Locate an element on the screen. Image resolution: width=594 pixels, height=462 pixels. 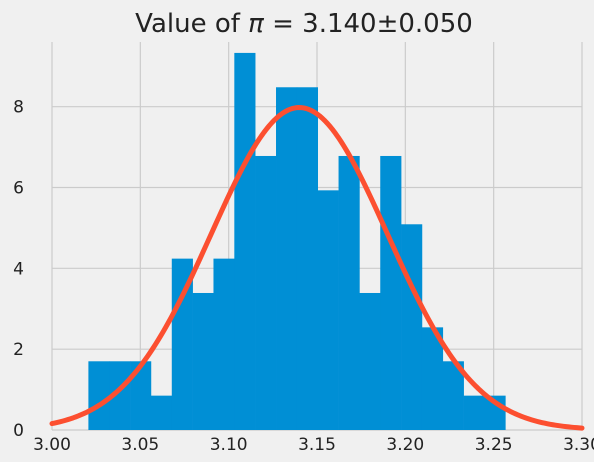
x-tick-label-4: 3.20 is located at coordinates (405, 445).